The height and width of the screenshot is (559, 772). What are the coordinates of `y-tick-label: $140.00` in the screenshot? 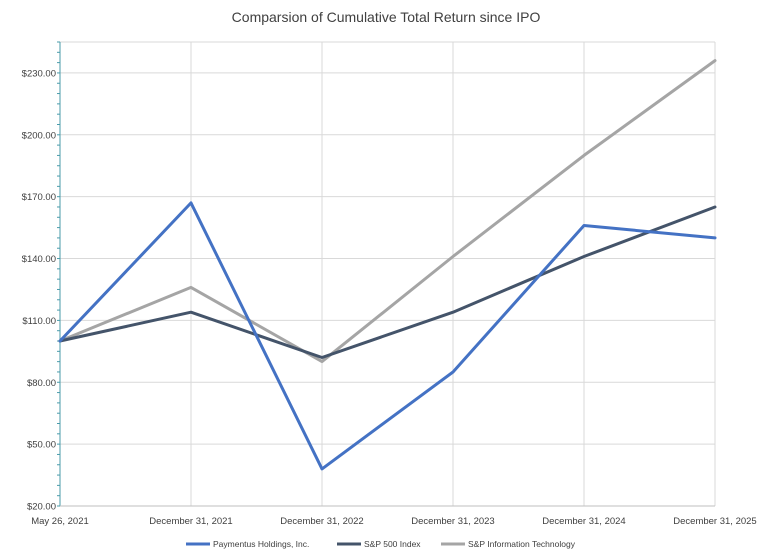 It's located at (39, 259).